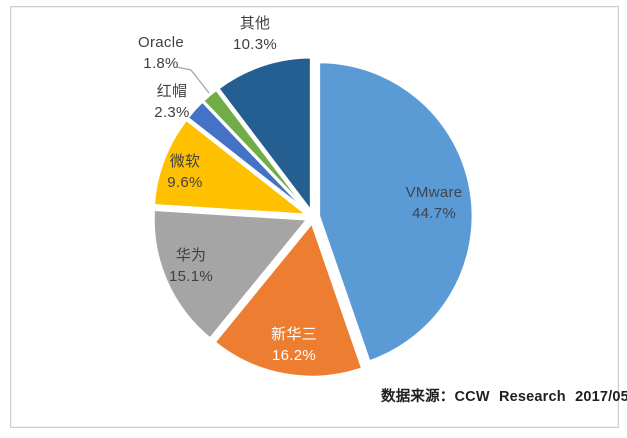 This screenshot has width=627, height=438. Describe the element at coordinates (191, 266) in the screenshot. I see `slice-label-huawei: 华为 15.1%` at that location.